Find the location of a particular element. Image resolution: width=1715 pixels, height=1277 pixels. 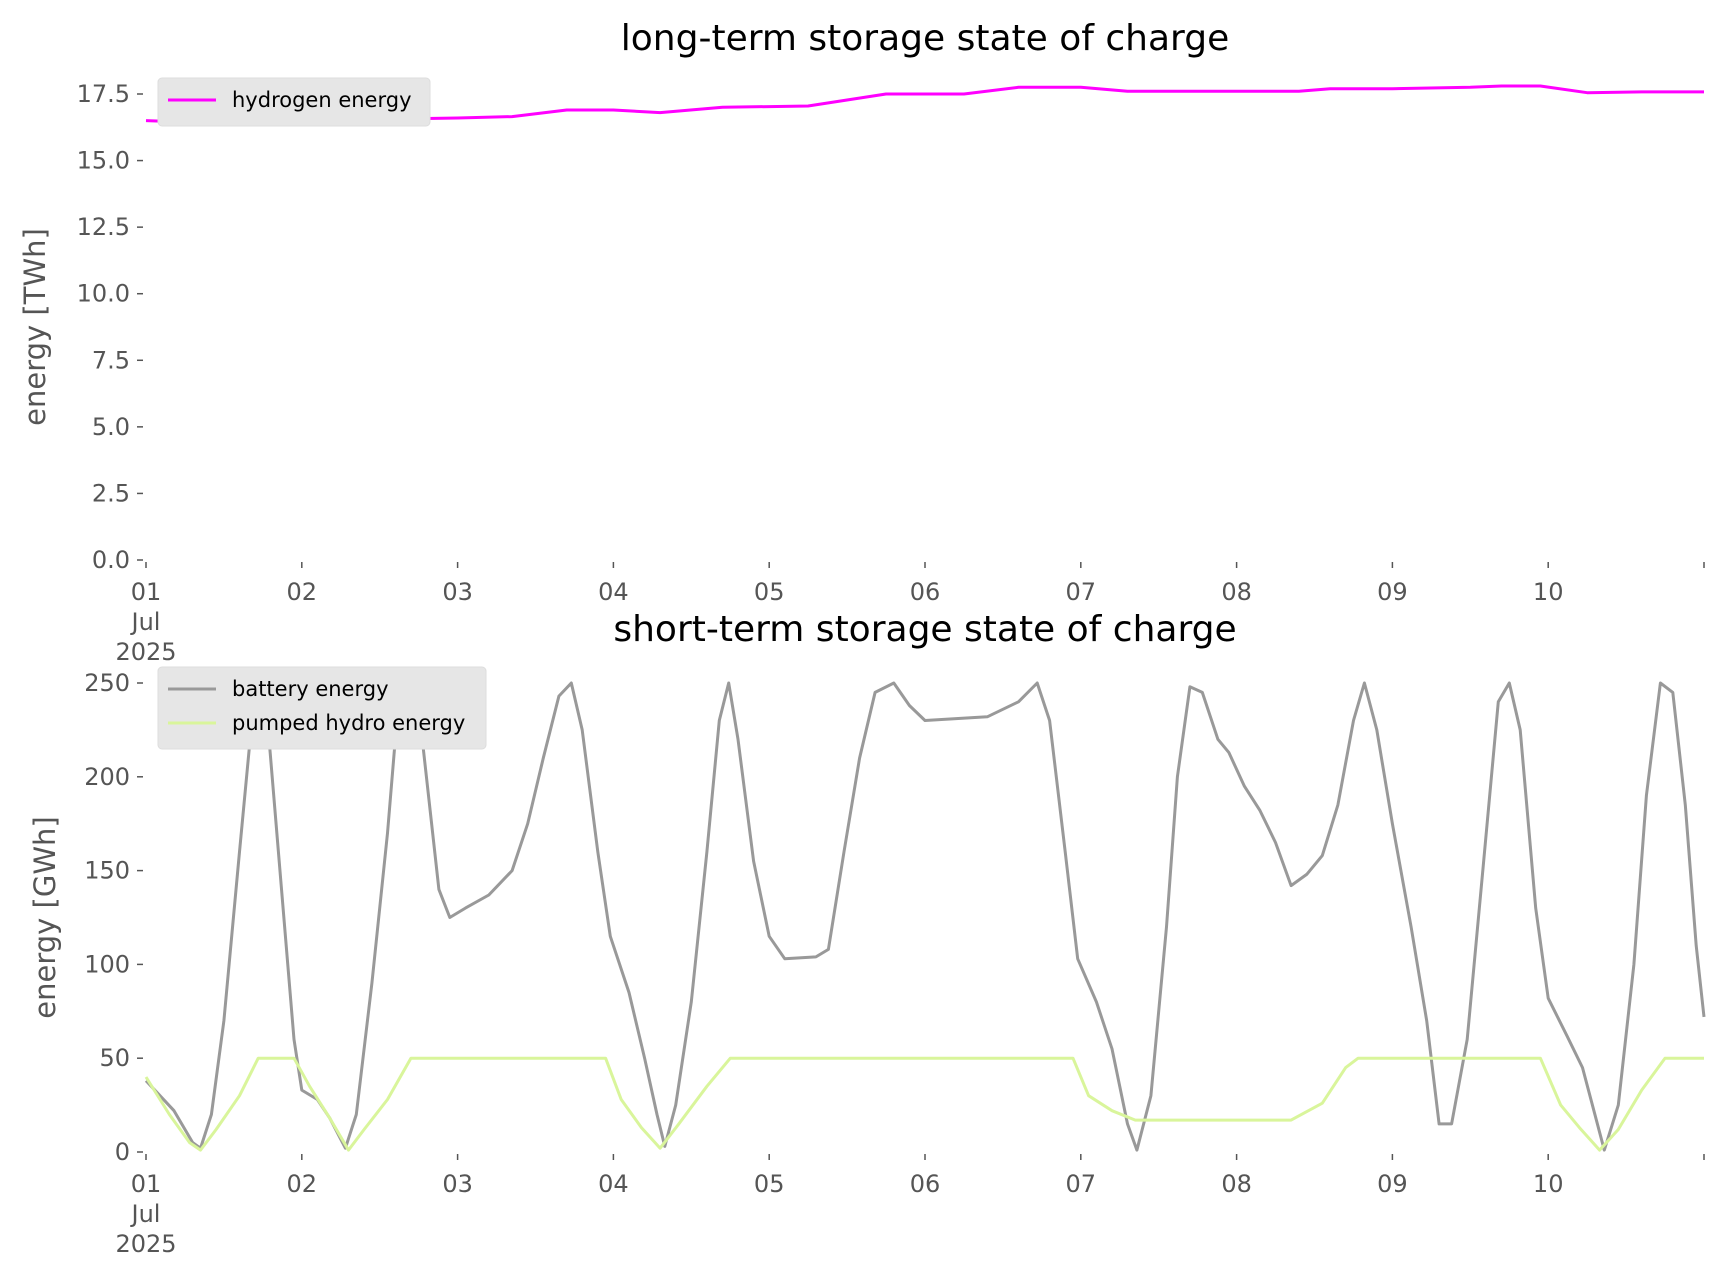

y-tick-label: 2.5 is located at coordinates (111, 493).